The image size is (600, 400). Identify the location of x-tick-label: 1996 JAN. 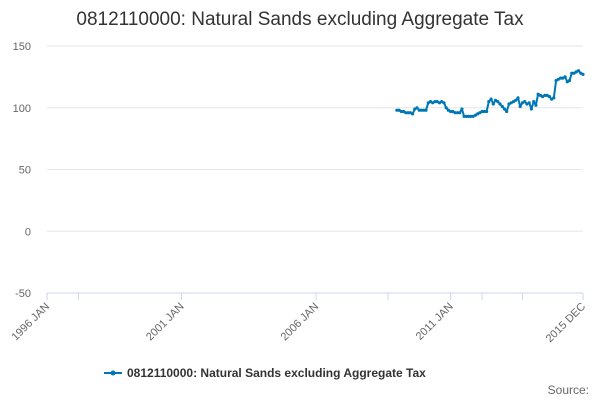
(30, 322).